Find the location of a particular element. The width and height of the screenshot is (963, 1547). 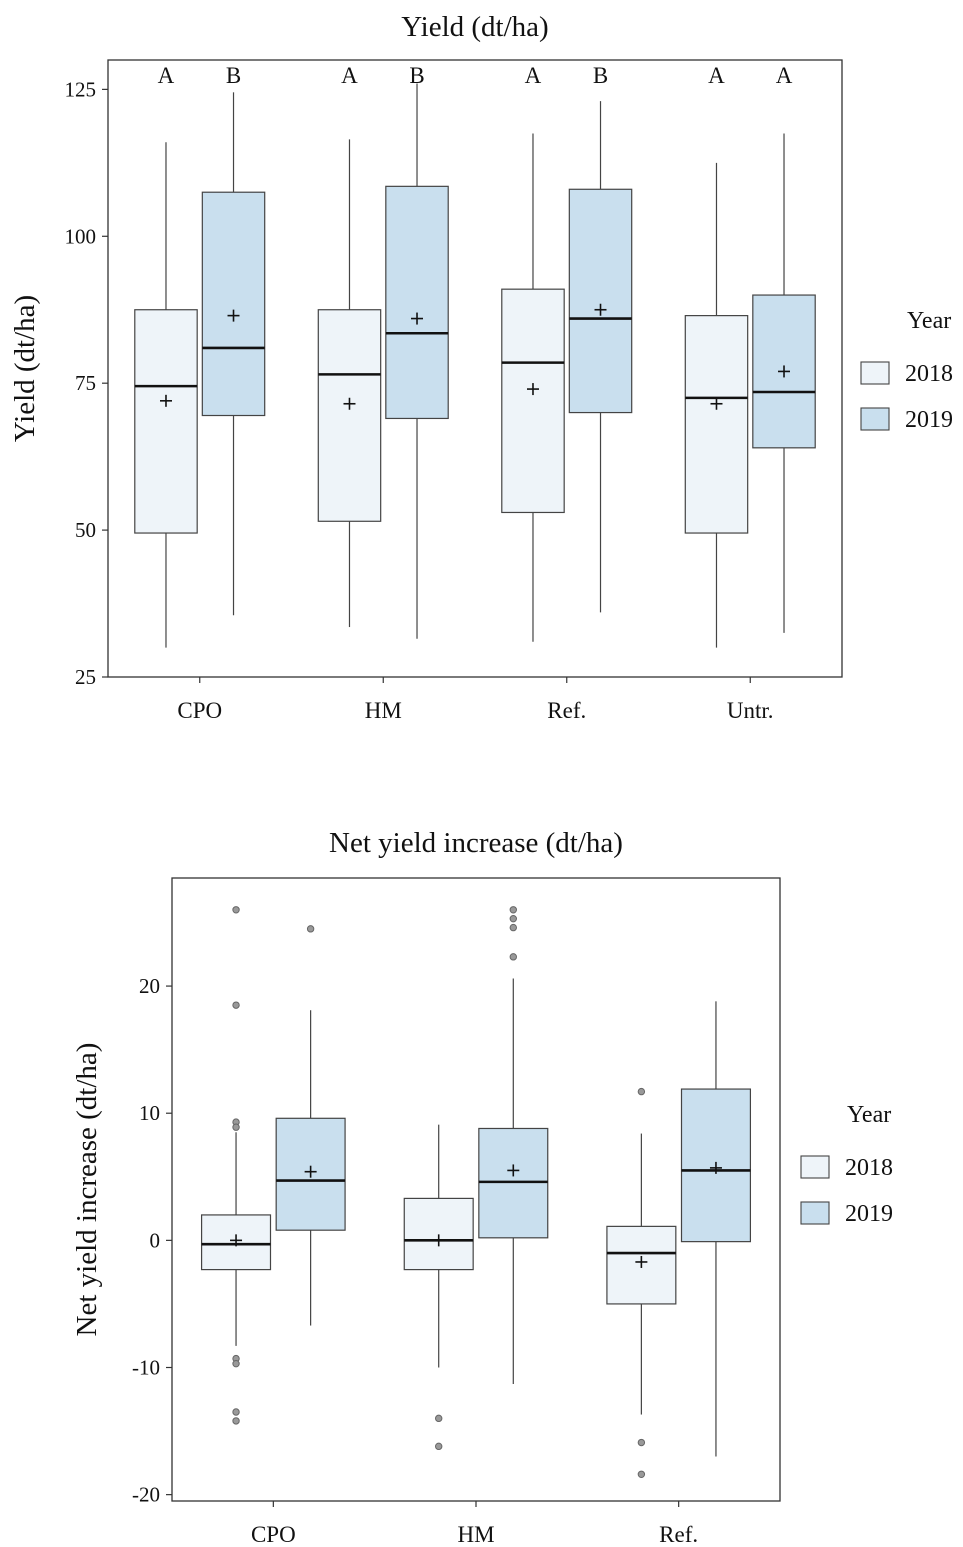

box-2019-HM: B is located at coordinates (417, 351).